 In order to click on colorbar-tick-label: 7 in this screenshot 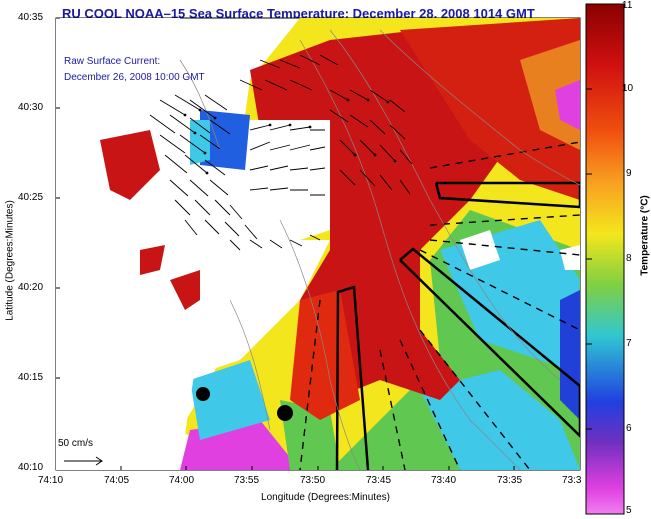, I will do `click(629, 343)`.